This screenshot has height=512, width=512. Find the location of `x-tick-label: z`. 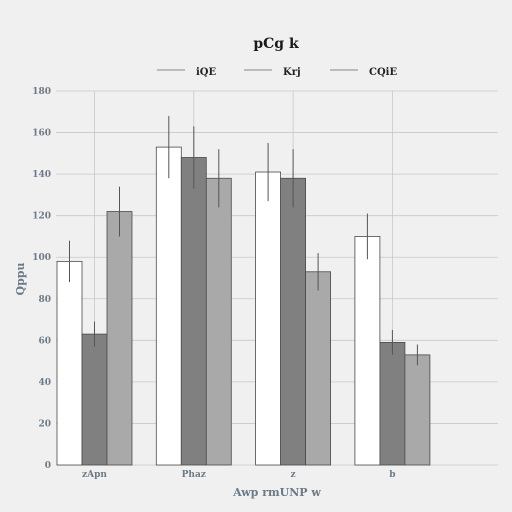

x-tick-label: z is located at coordinates (293, 475).